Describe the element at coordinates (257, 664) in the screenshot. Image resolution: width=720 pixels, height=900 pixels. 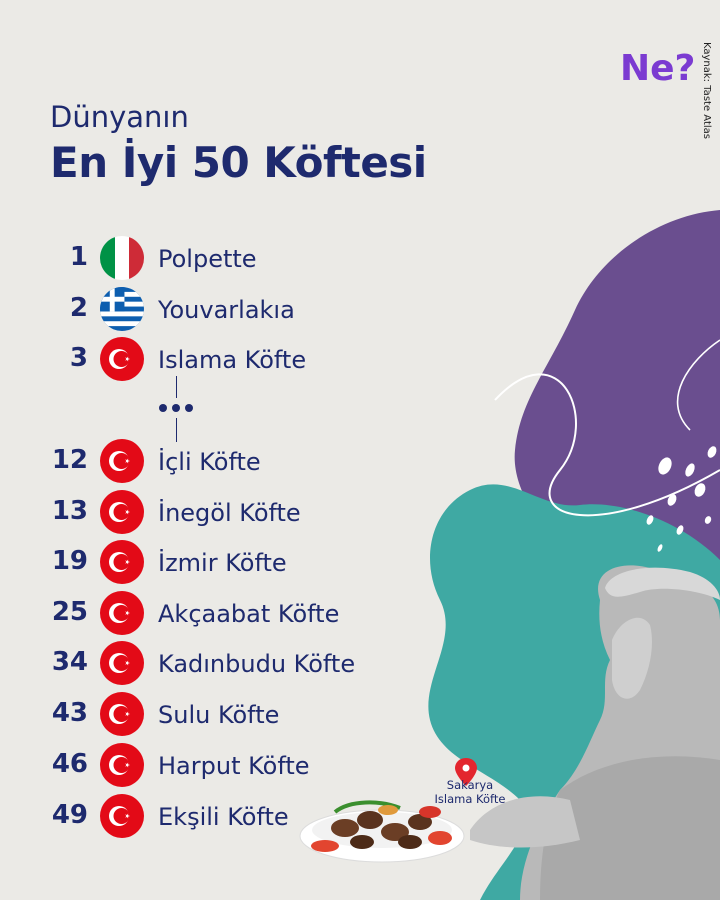
I see `dish-name: Kadınbudu Köfte` at that location.